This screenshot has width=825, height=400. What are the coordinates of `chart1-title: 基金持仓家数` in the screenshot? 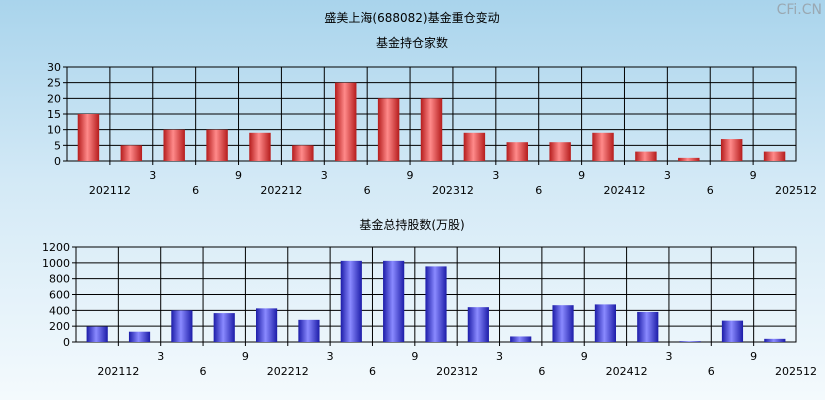 It's located at (412, 42).